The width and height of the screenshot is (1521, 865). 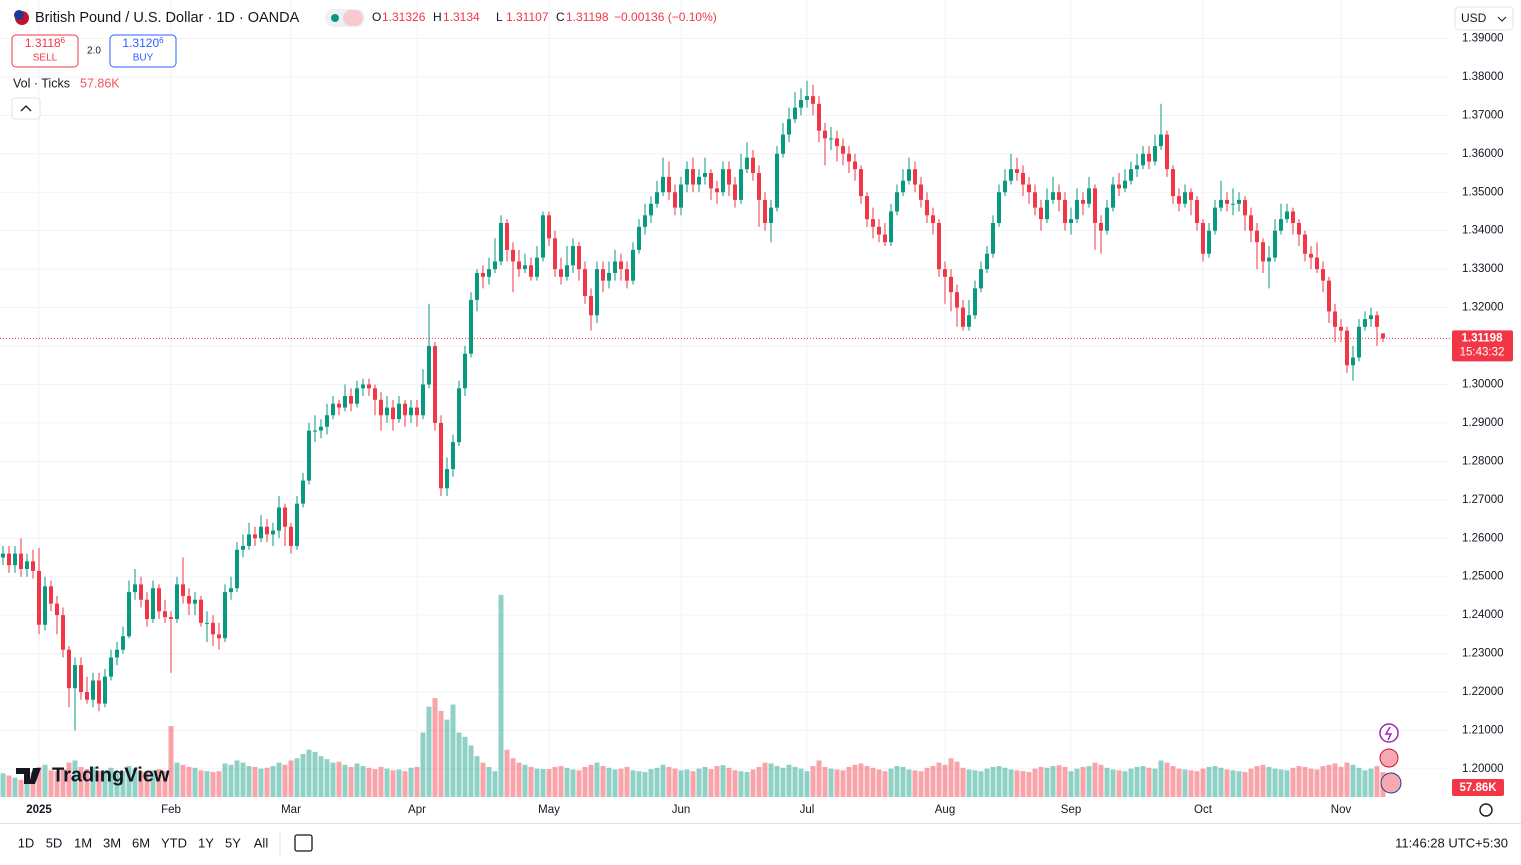 What do you see at coordinates (1483, 500) in the screenshot?
I see `y-tick-label: 1.27000` at bounding box center [1483, 500].